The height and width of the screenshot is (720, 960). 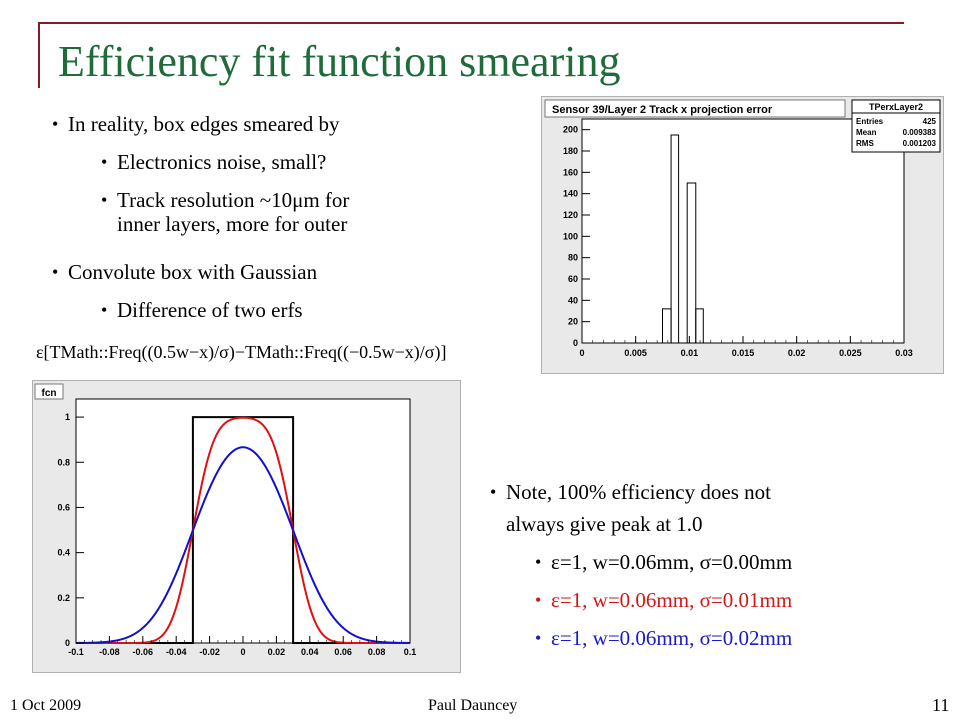 I want to click on note-item: • Note, 100% efficiency does not, so click(x=630, y=492).